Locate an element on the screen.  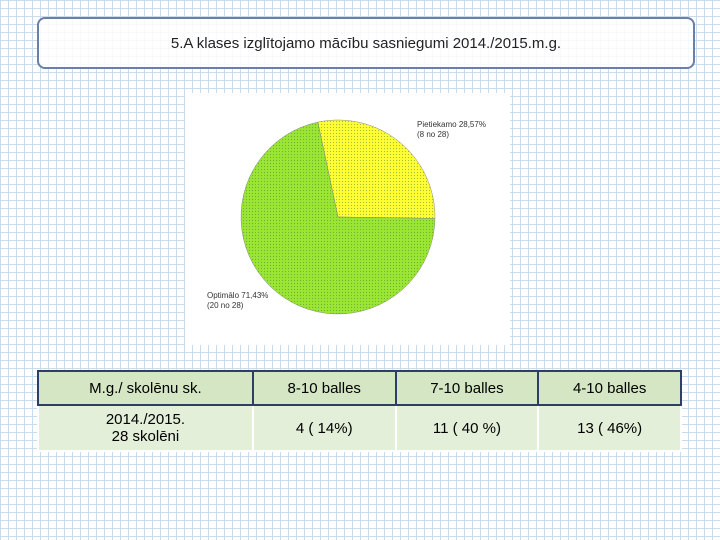
cell-line: 28 skolēni is located at coordinates (145, 436).